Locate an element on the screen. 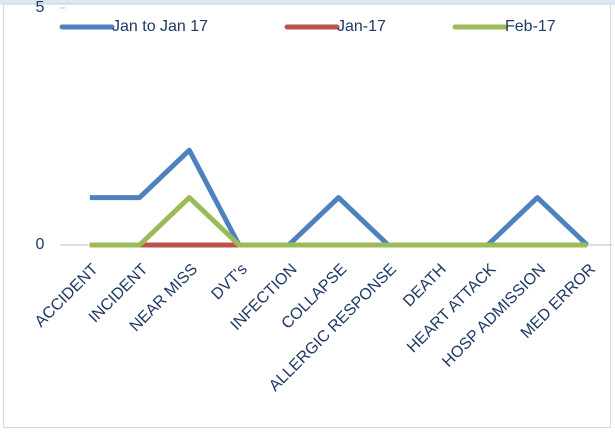  top-band is located at coordinates (307, 2).